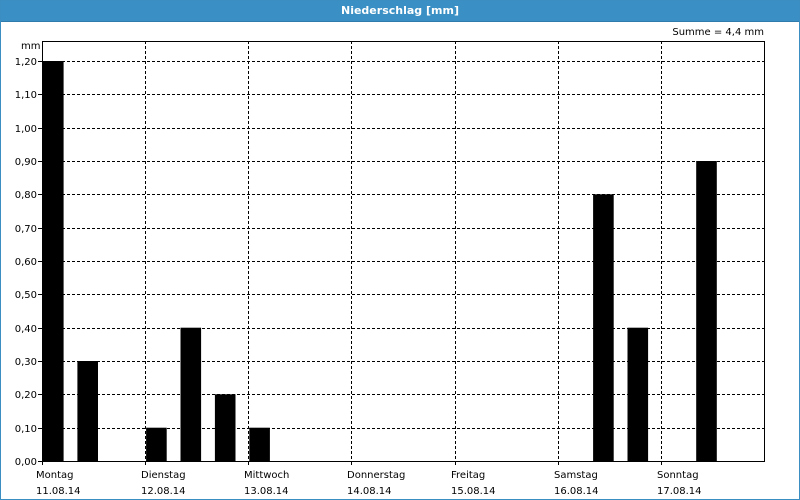 This screenshot has height=500, width=800. Describe the element at coordinates (26, 429) in the screenshot. I see `y-tick-label: 0,10` at that location.